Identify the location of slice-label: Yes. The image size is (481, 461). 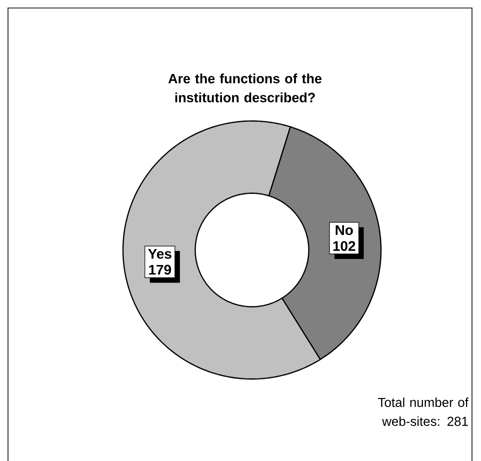
(160, 253).